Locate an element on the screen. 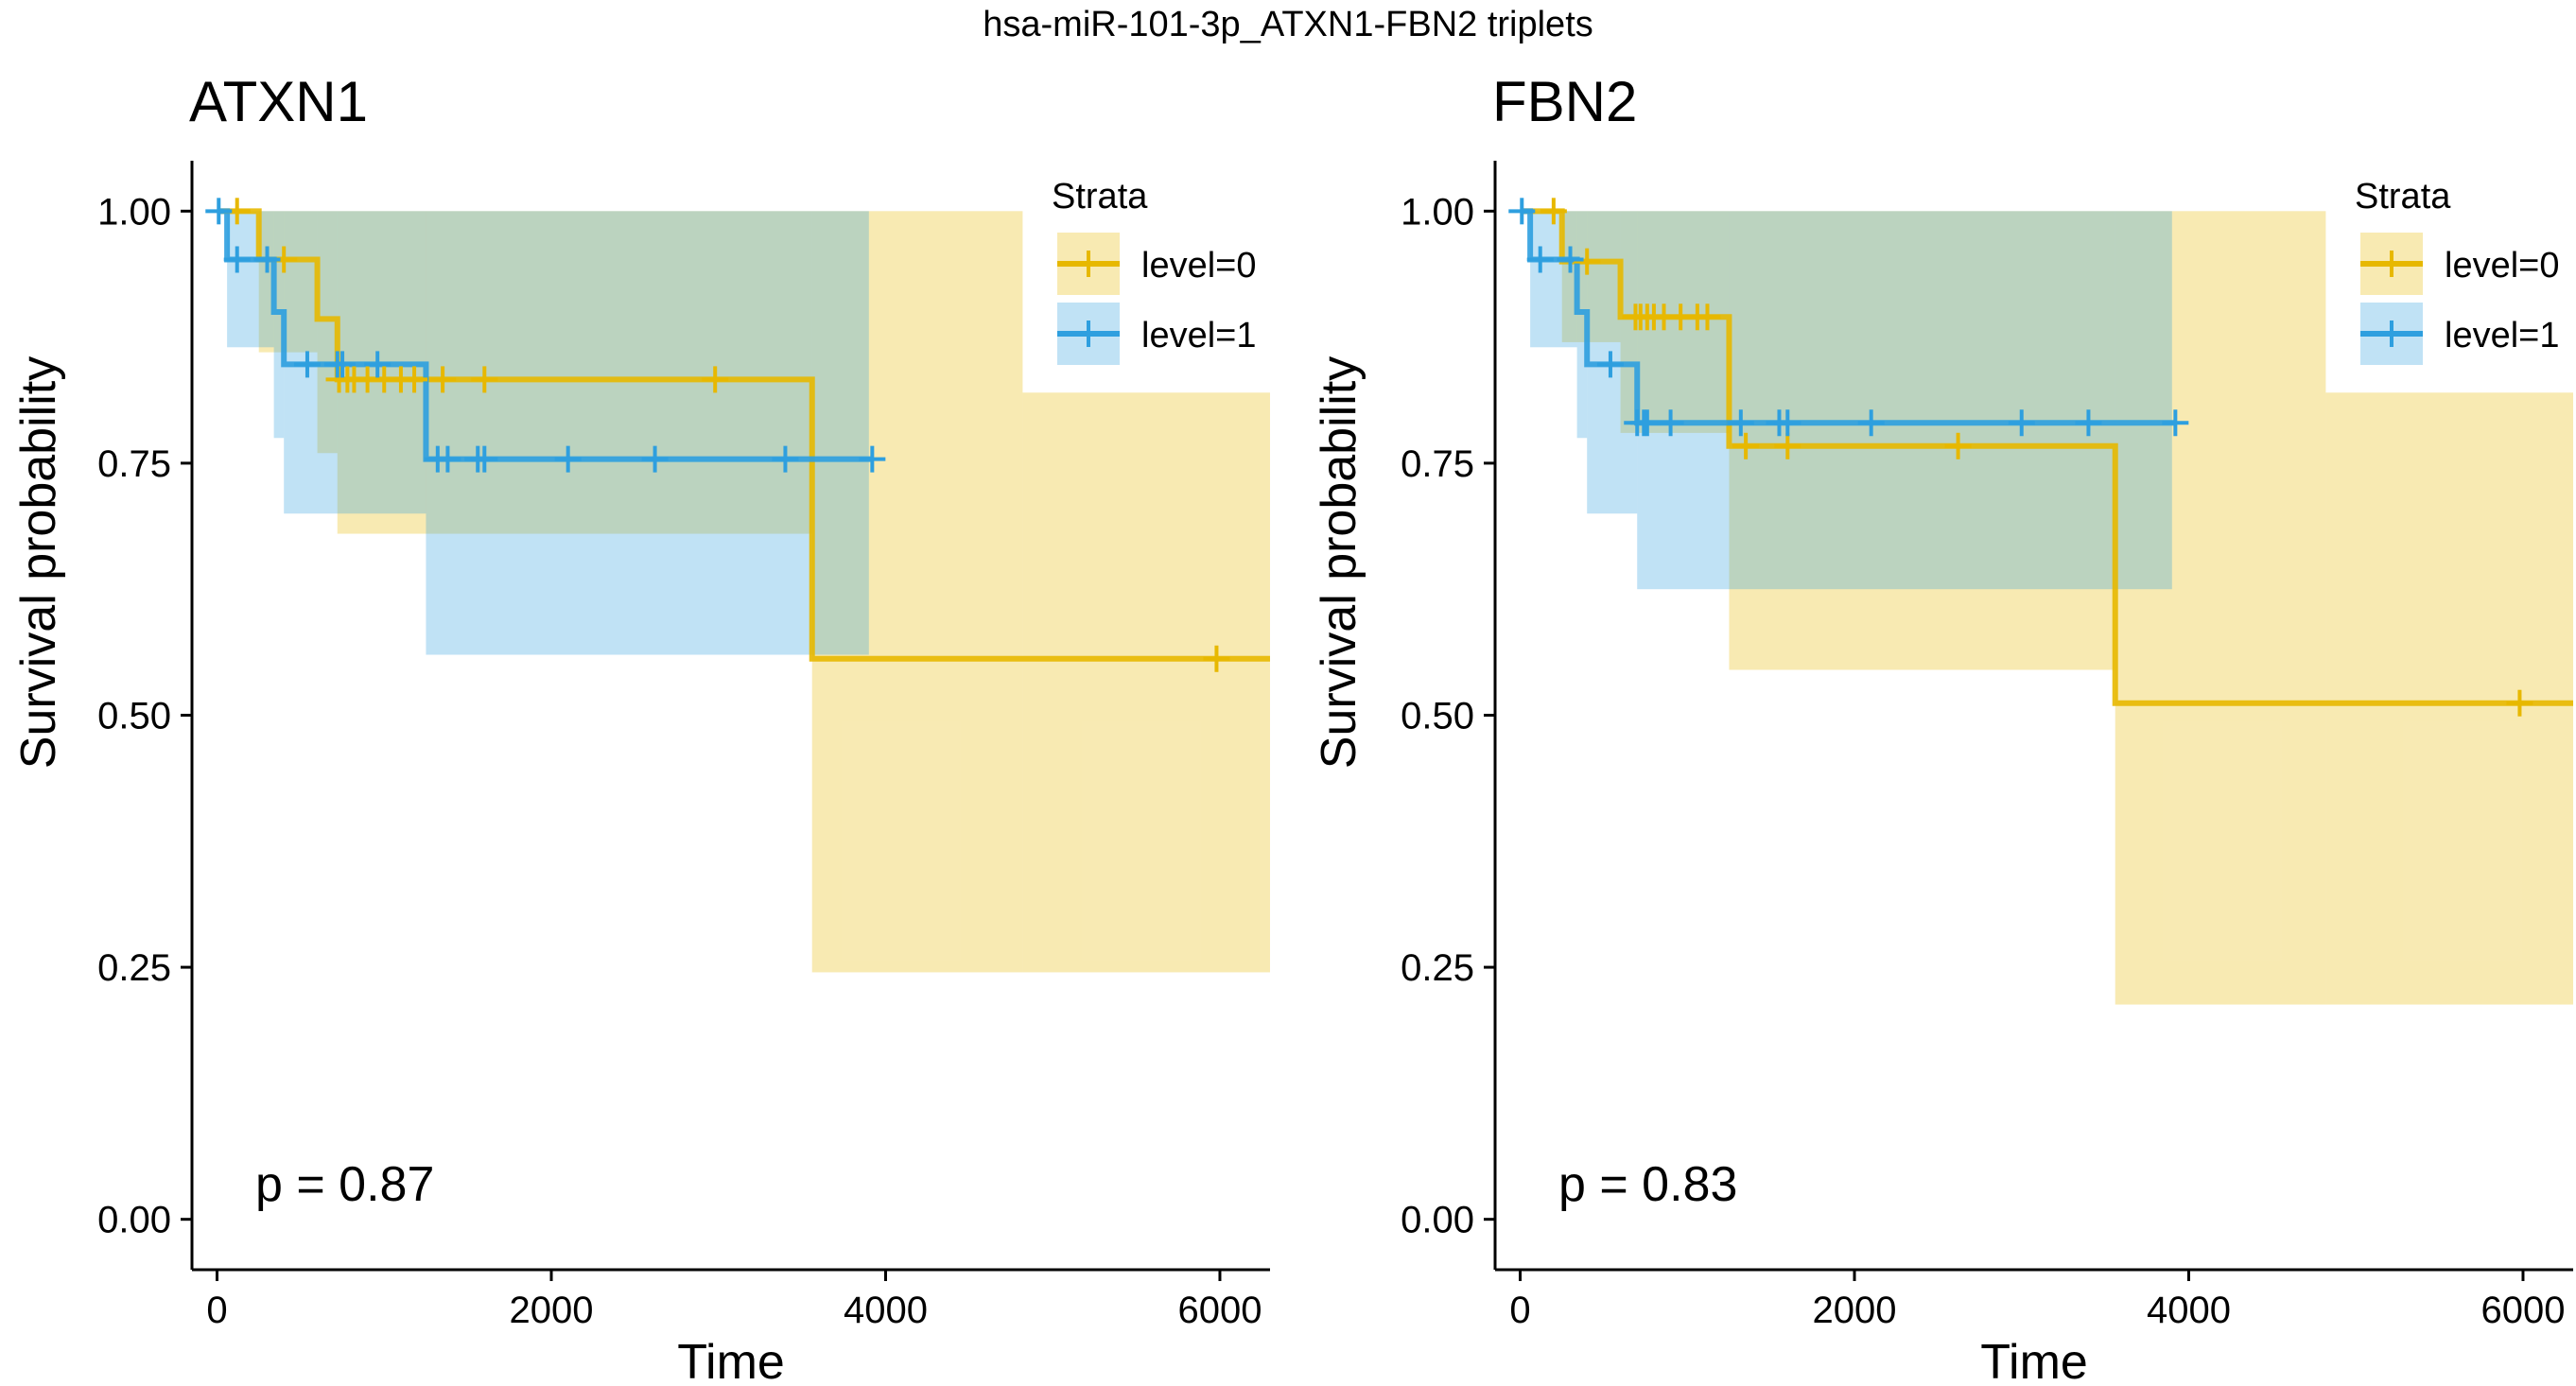 The height and width of the screenshot is (1386, 2576). figure-title: hsa-miR-101-3p_ATXN1-FBN2 triplets is located at coordinates (1288, 24).